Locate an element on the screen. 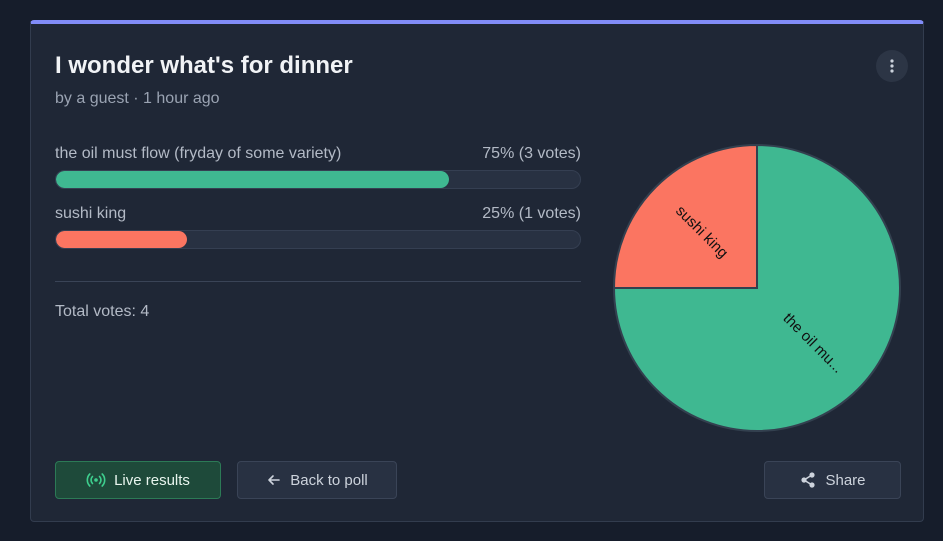  live-results-button: Live results is located at coordinates (138, 480).